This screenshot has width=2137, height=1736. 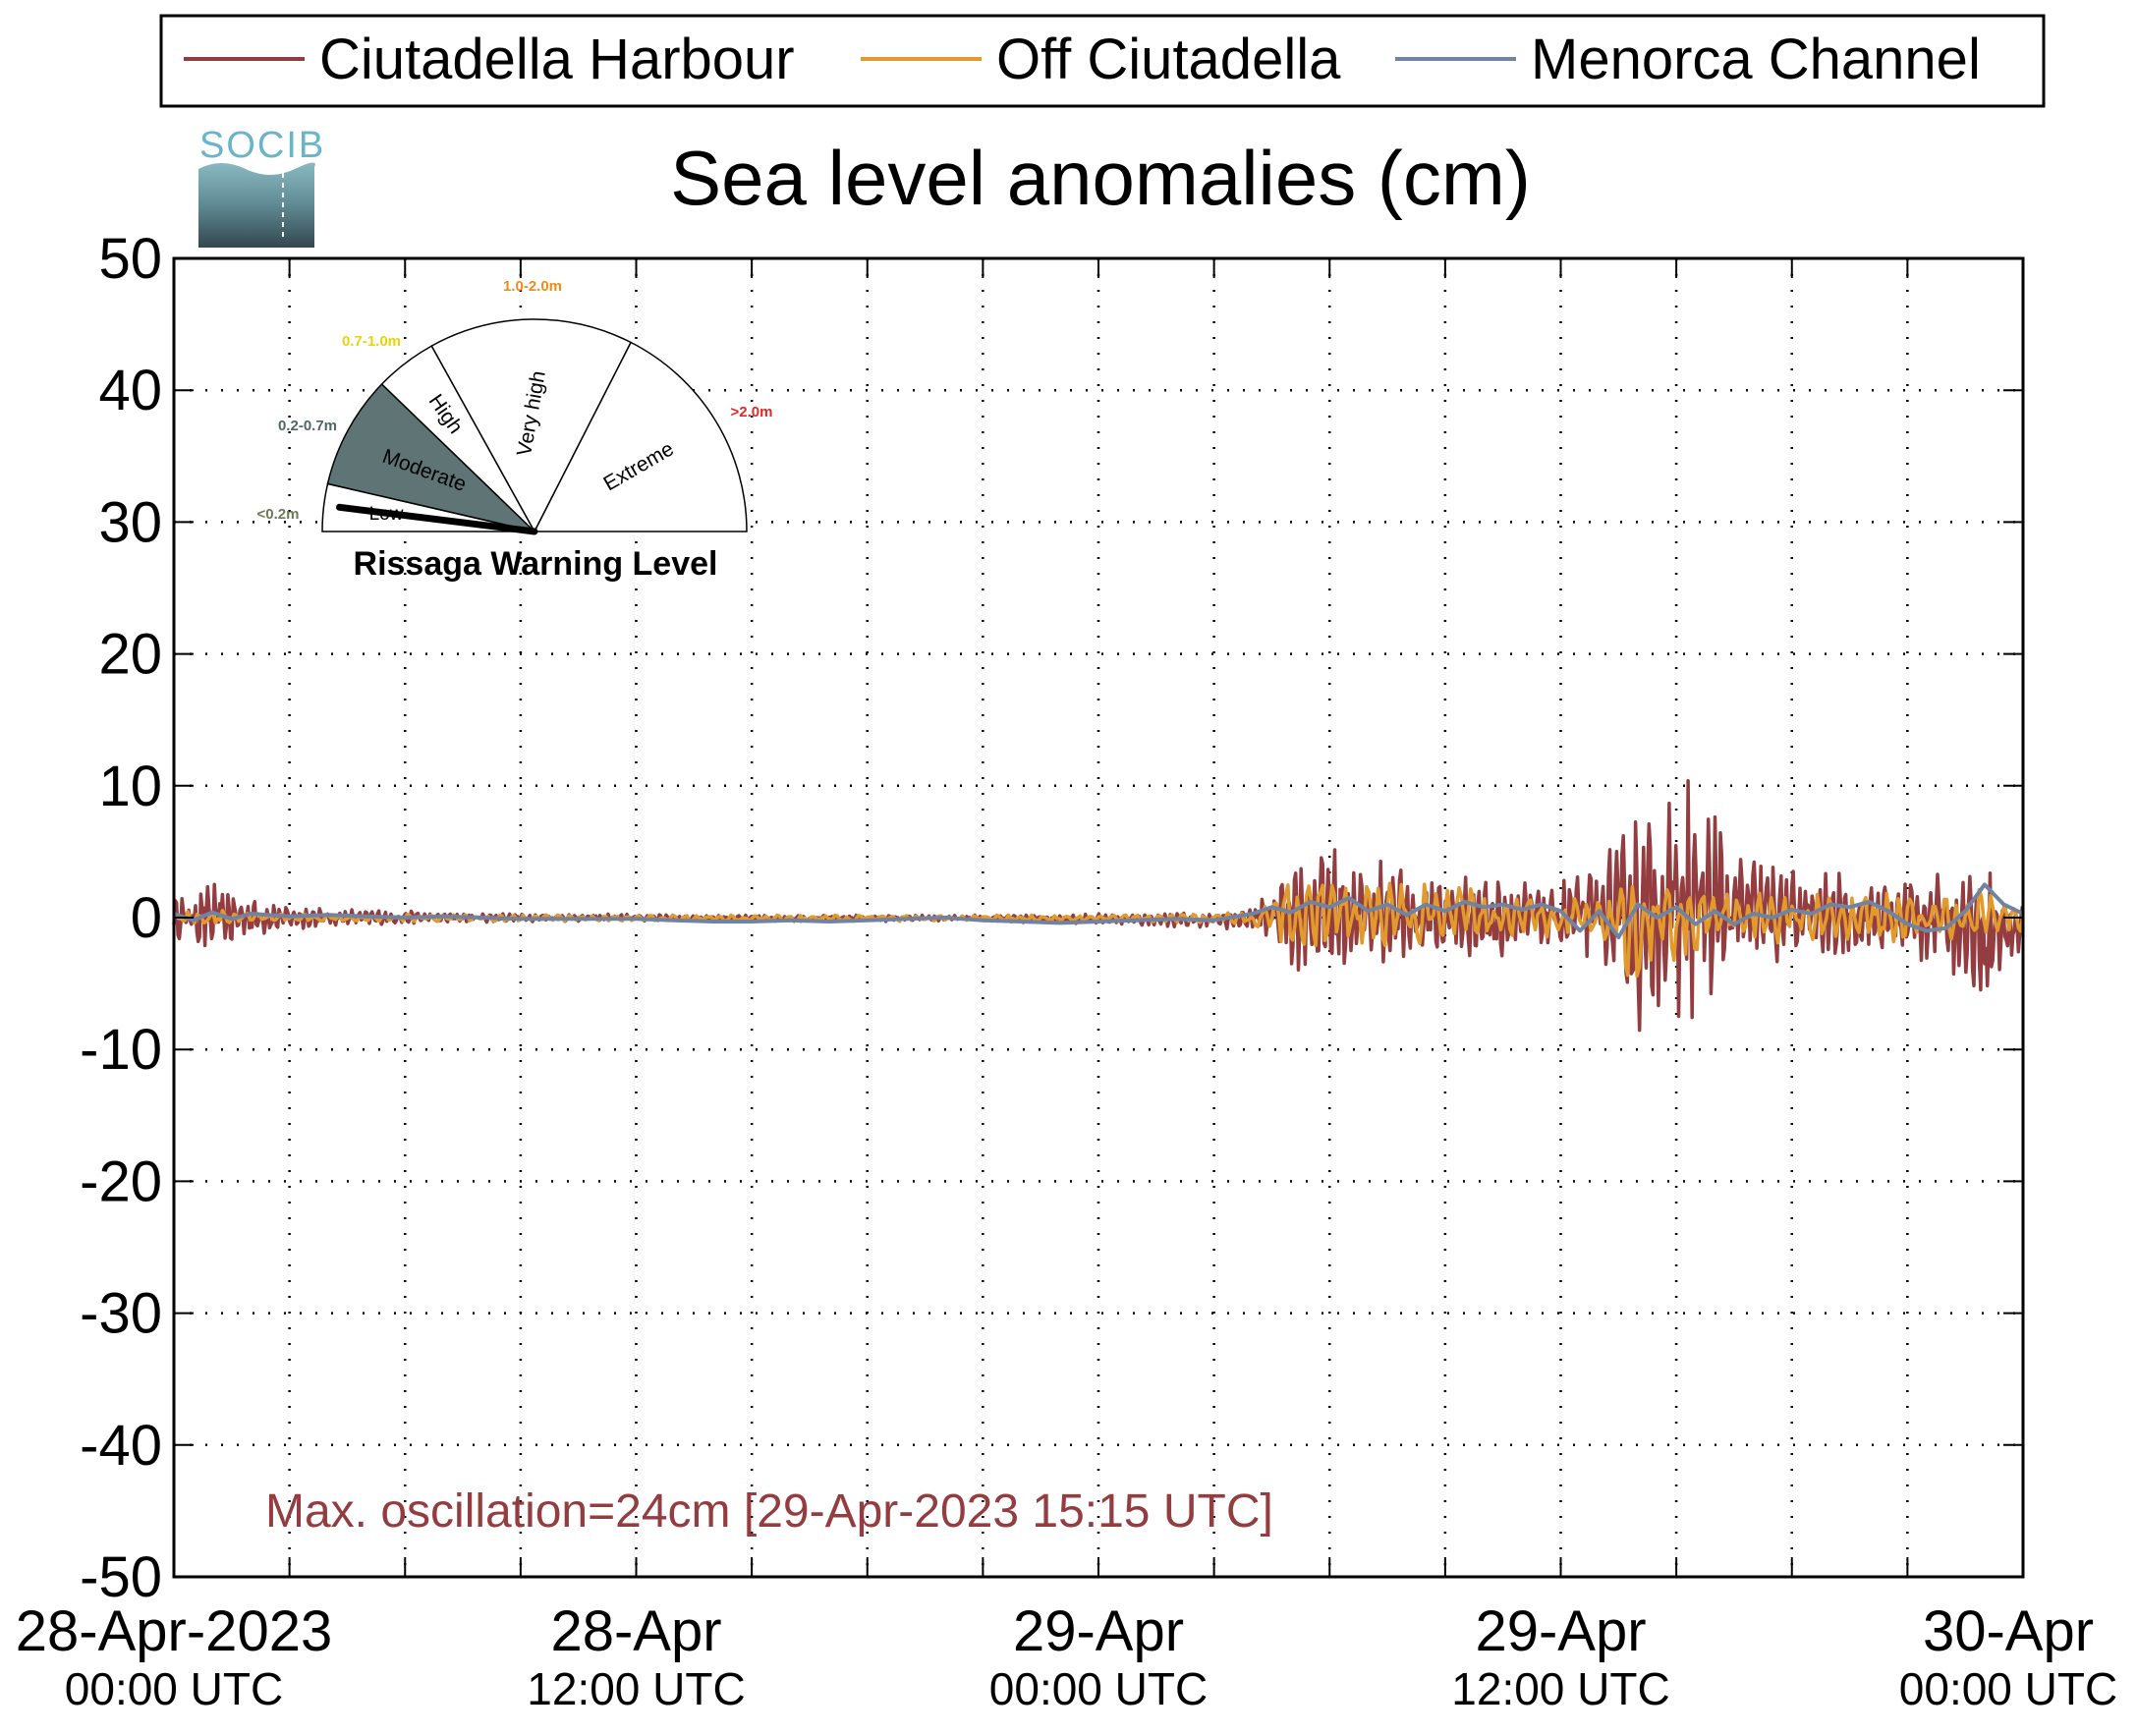 I want to click on y-tick-label: -40, so click(x=121, y=1446).